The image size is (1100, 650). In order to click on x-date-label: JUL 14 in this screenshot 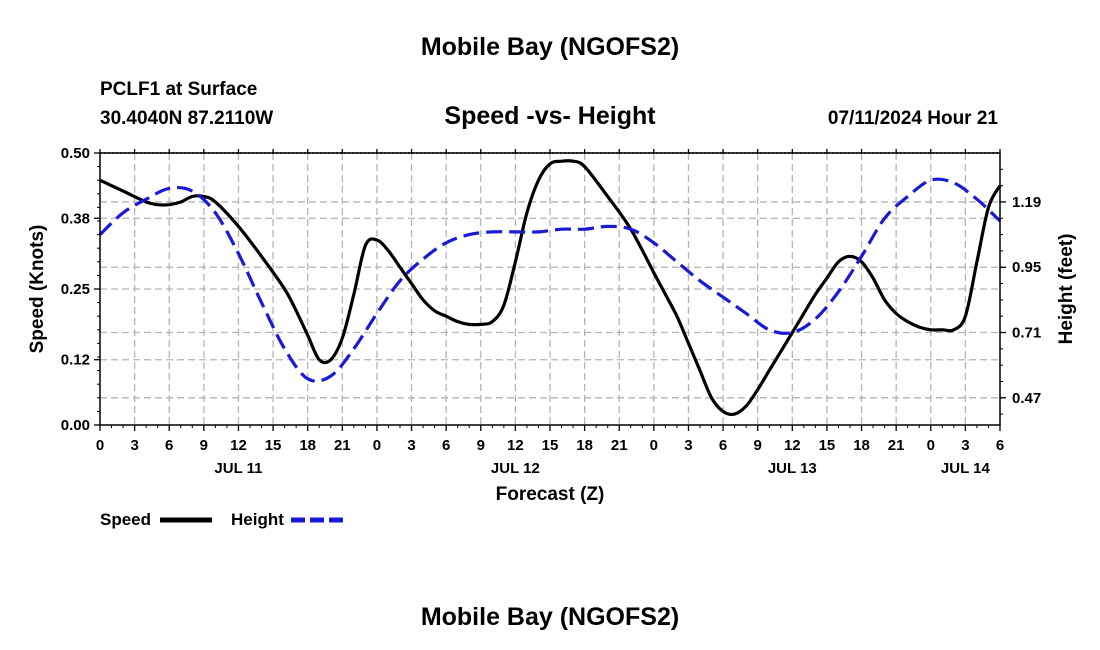, I will do `click(966, 468)`.